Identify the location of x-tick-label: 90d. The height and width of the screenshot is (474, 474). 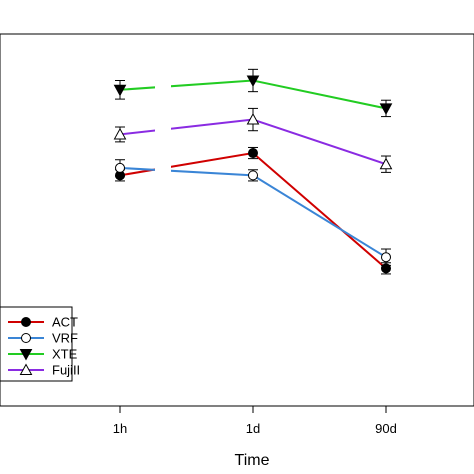
(386, 428).